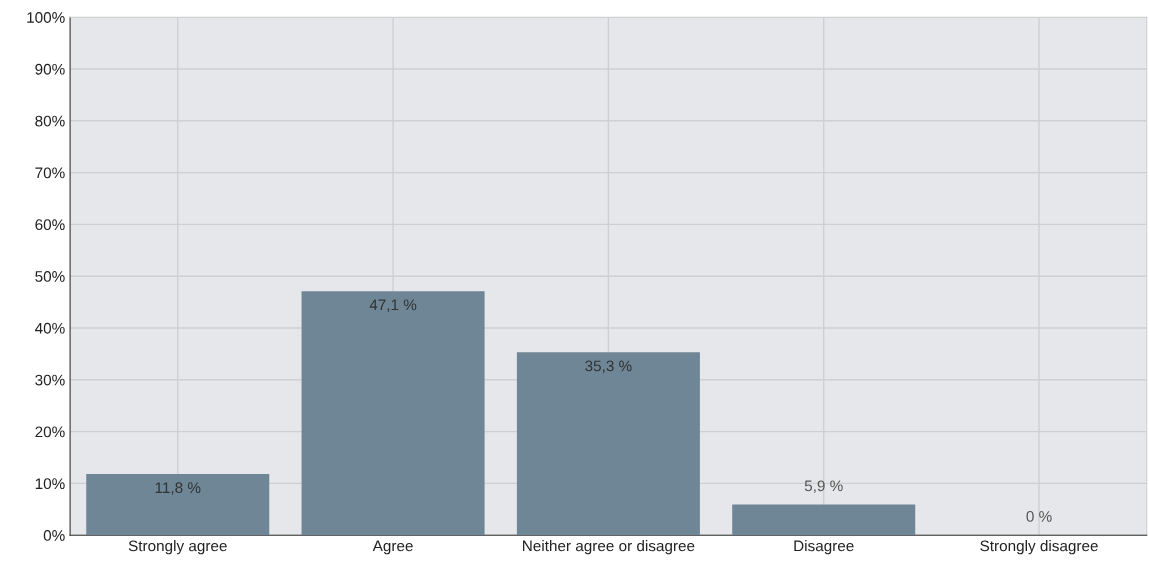 The height and width of the screenshot is (573, 1149). I want to click on y-tick-label: 50%, so click(50, 276).